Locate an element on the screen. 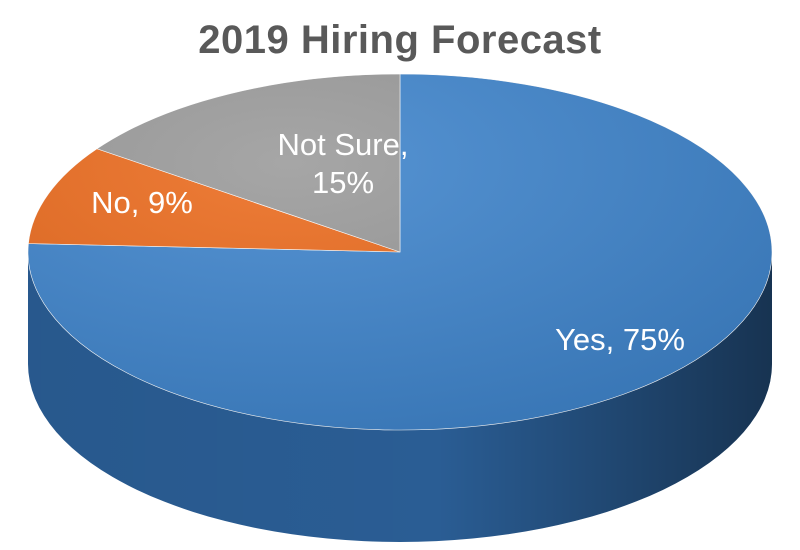 The height and width of the screenshot is (550, 800). data-label-no: No, 9% is located at coordinates (142, 202).